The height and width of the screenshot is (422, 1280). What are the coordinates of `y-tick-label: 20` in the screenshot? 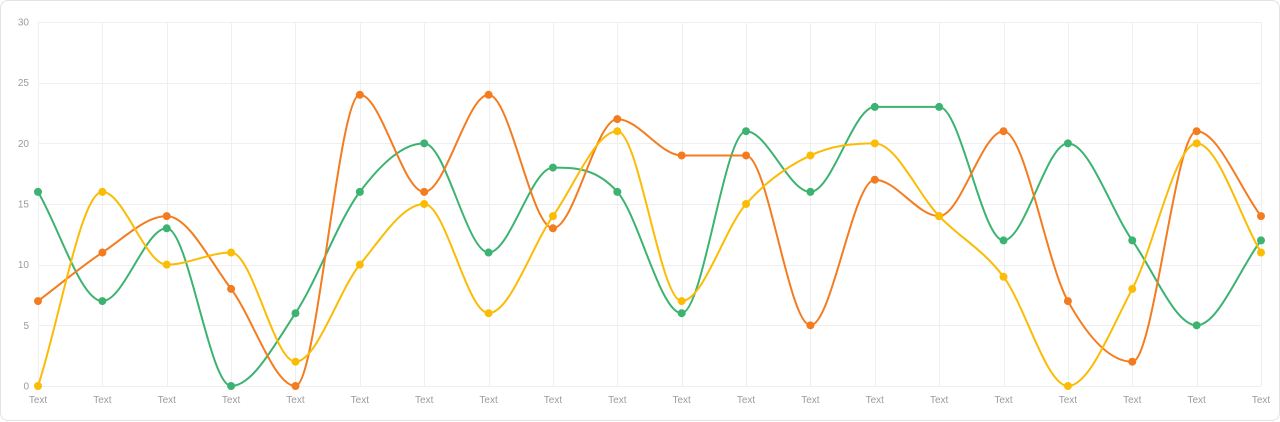 It's located at (24, 144).